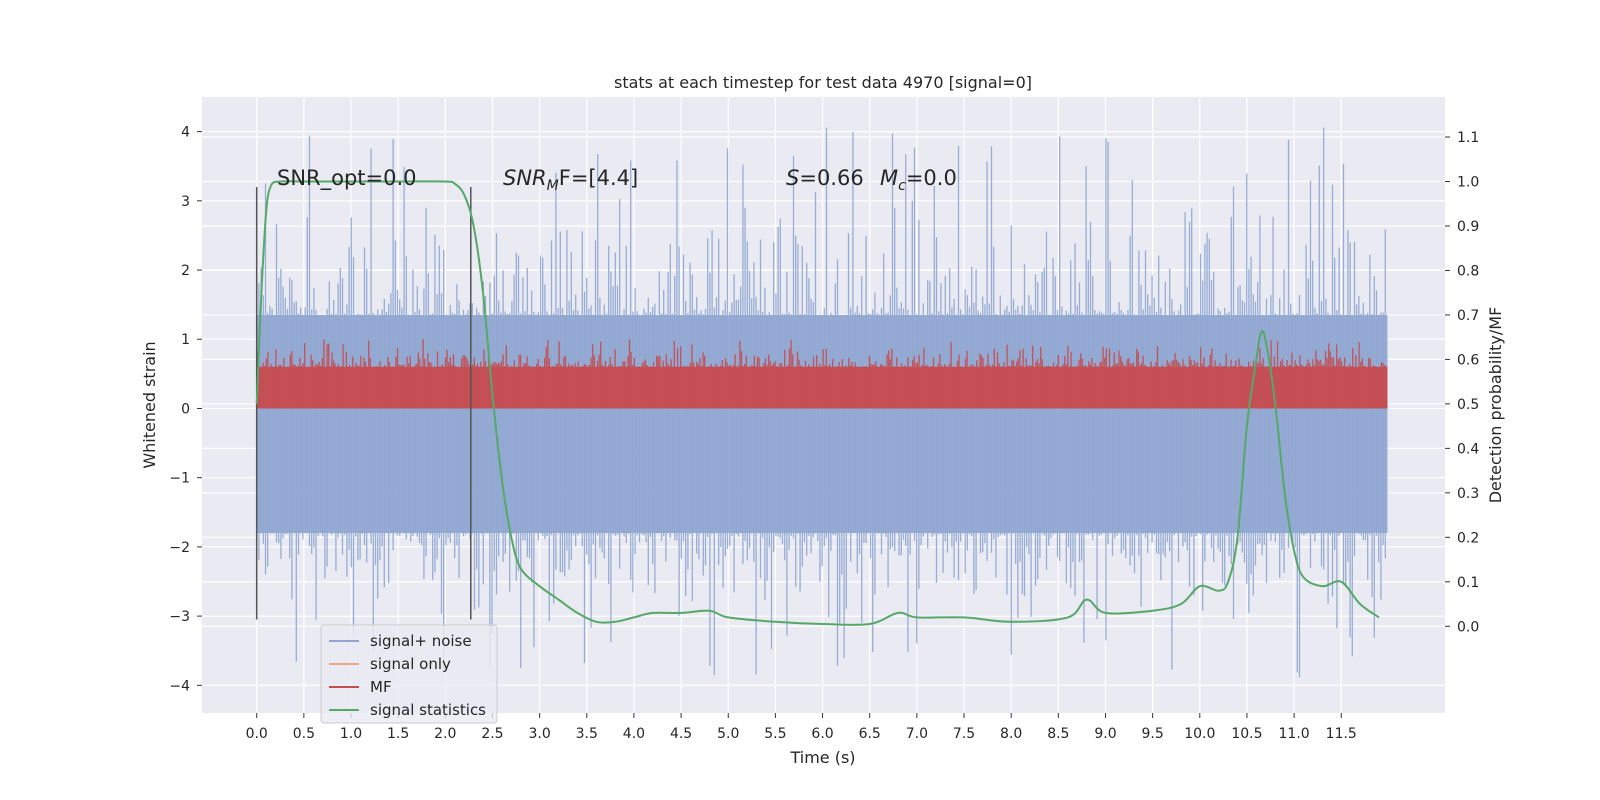 The width and height of the screenshot is (1600, 800). What do you see at coordinates (347, 178) in the screenshot?
I see `annotation-snr-opt: SNR_opt=0.0` at bounding box center [347, 178].